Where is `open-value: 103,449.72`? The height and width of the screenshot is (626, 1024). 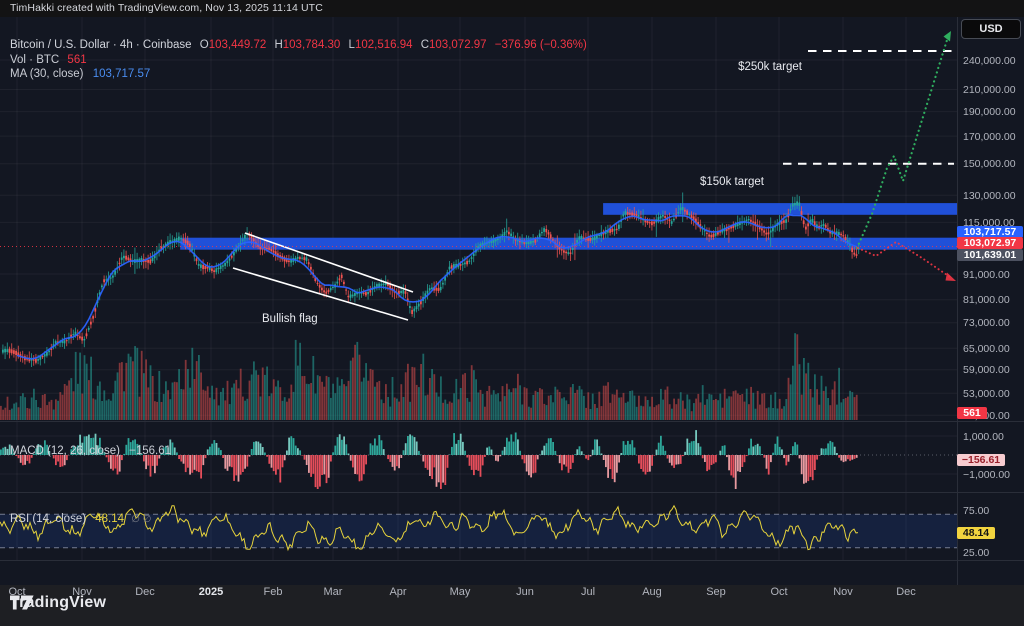 open-value: 103,449.72 is located at coordinates (237, 45).